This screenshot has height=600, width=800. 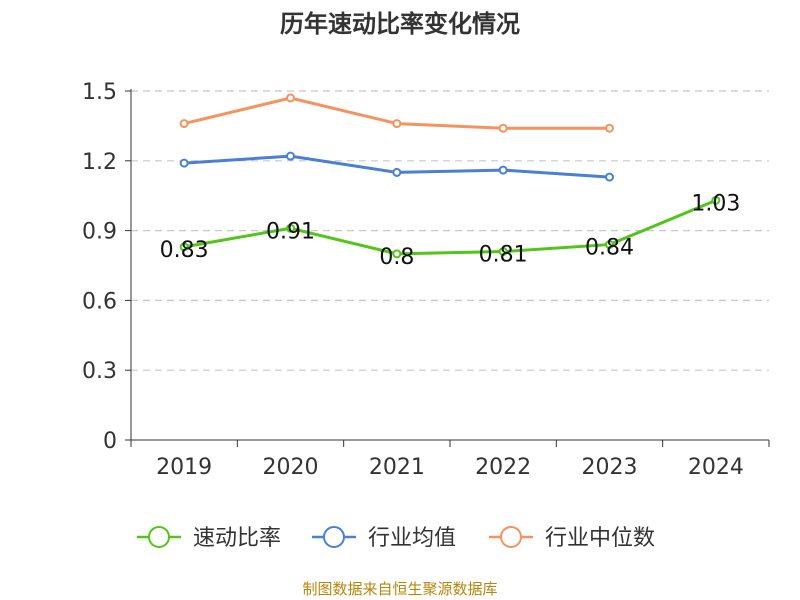 I want to click on x-tick-label: 2023, so click(x=610, y=467).